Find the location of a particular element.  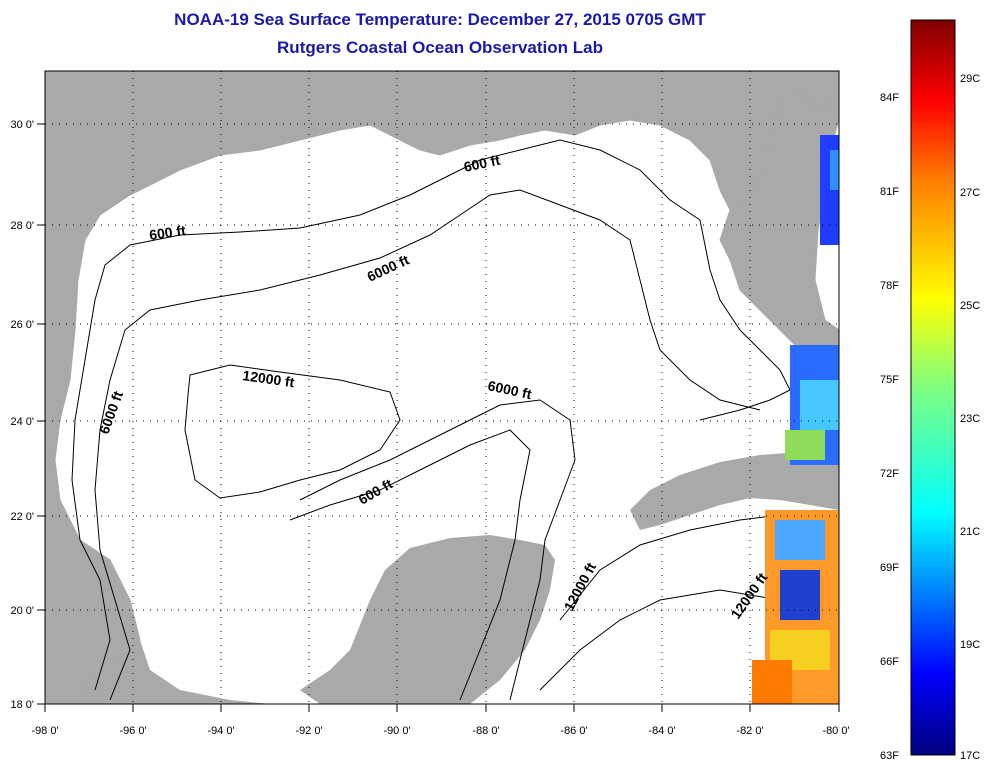

lat-tick-label: 26 0' is located at coordinates (22, 325).